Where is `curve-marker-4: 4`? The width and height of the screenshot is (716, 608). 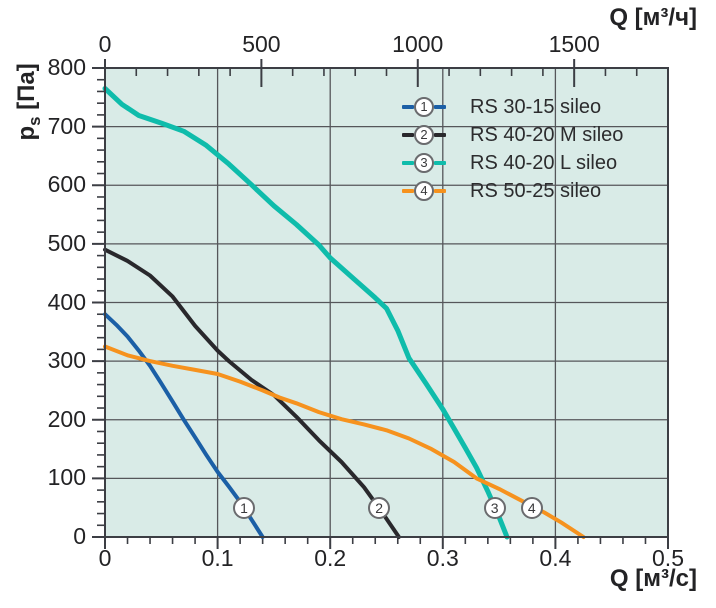 curve-marker-4: 4 is located at coordinates (531, 508).